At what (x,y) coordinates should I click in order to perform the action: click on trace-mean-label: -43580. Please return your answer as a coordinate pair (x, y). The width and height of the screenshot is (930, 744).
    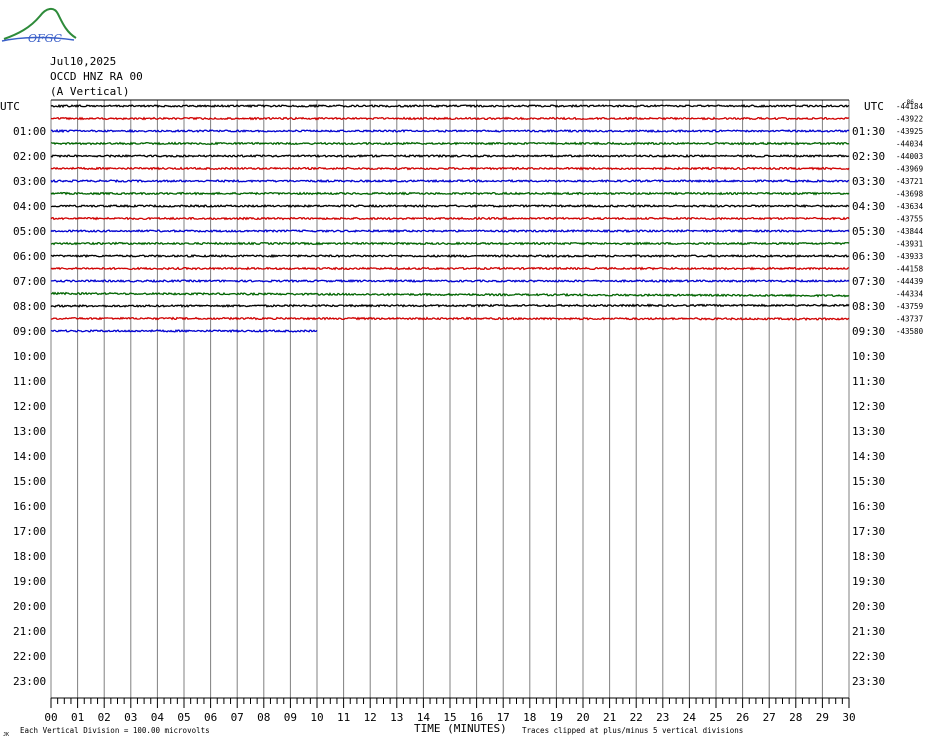
    Looking at the image, I should click on (910, 331).